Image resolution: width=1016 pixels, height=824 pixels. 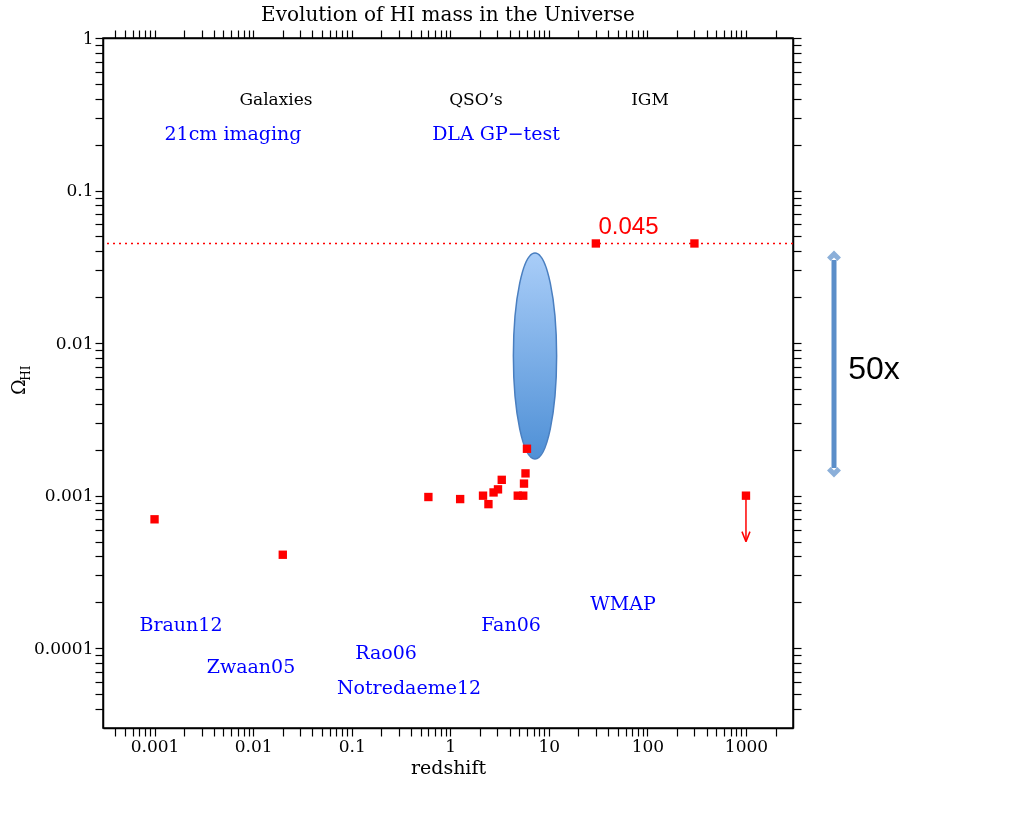 I want to click on y-axis-title: ΩHI, so click(x=20, y=380).